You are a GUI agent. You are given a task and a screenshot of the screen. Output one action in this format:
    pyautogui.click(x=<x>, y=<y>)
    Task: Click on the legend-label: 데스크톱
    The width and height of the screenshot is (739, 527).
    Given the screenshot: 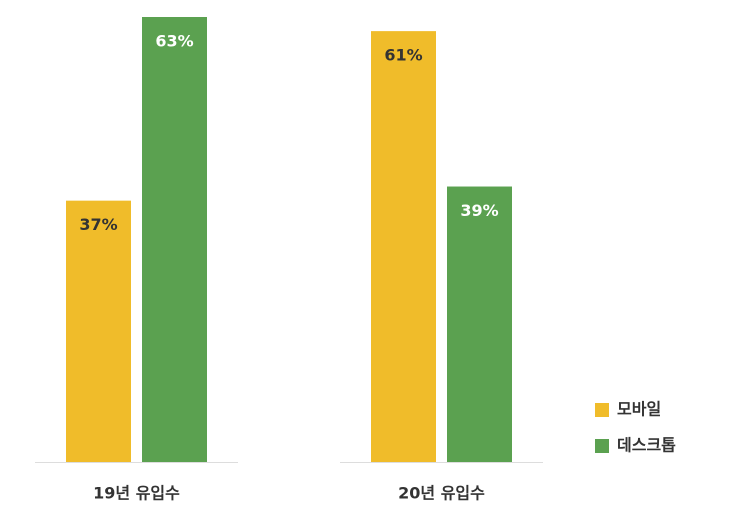 What is the action you would take?
    pyautogui.click(x=646, y=445)
    